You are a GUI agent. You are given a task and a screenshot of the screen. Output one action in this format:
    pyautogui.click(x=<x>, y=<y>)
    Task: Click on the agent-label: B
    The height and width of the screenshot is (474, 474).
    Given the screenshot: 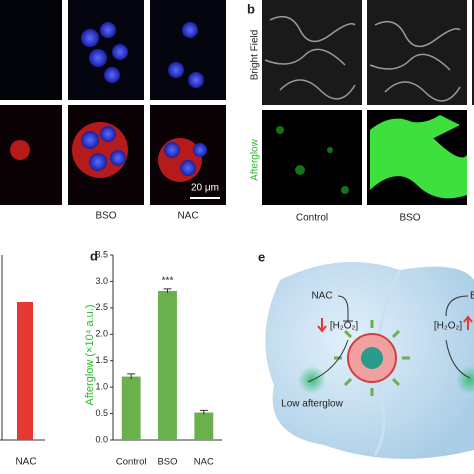 What is the action you would take?
    pyautogui.click(x=472, y=296)
    